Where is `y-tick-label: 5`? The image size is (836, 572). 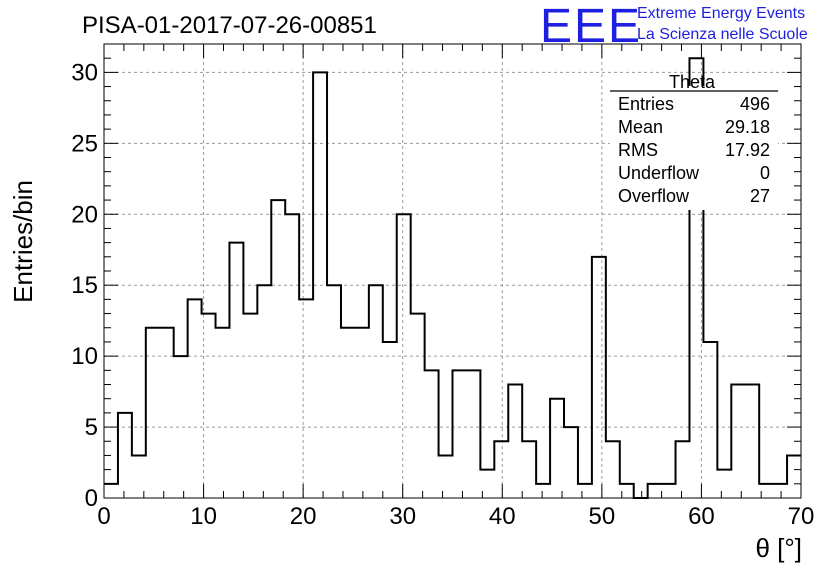 y-tick-label: 5 is located at coordinates (91, 427).